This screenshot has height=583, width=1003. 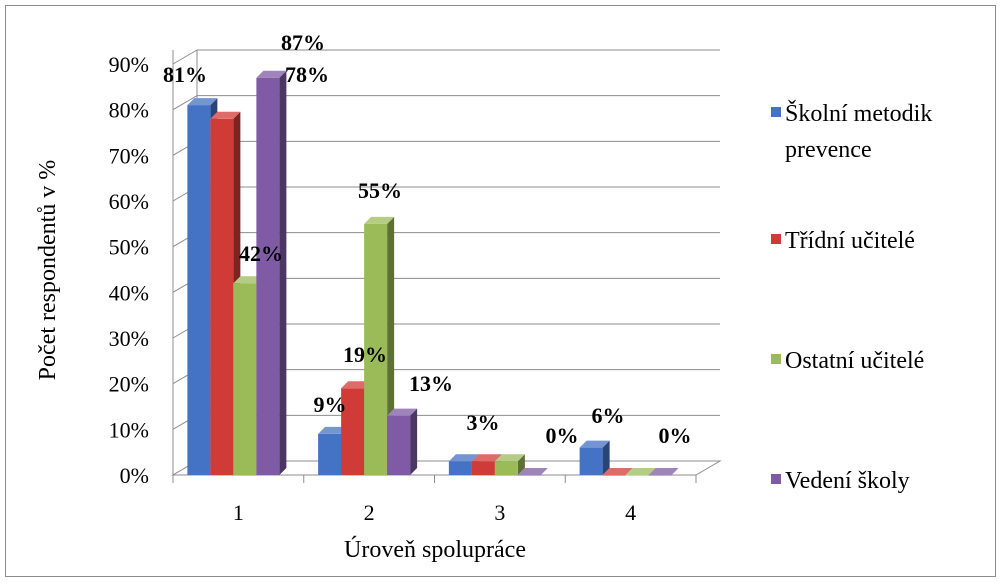 What do you see at coordinates (855, 361) in the screenshot?
I see `legend-label-ostatni-ucitele: Ostatní učitelé` at bounding box center [855, 361].